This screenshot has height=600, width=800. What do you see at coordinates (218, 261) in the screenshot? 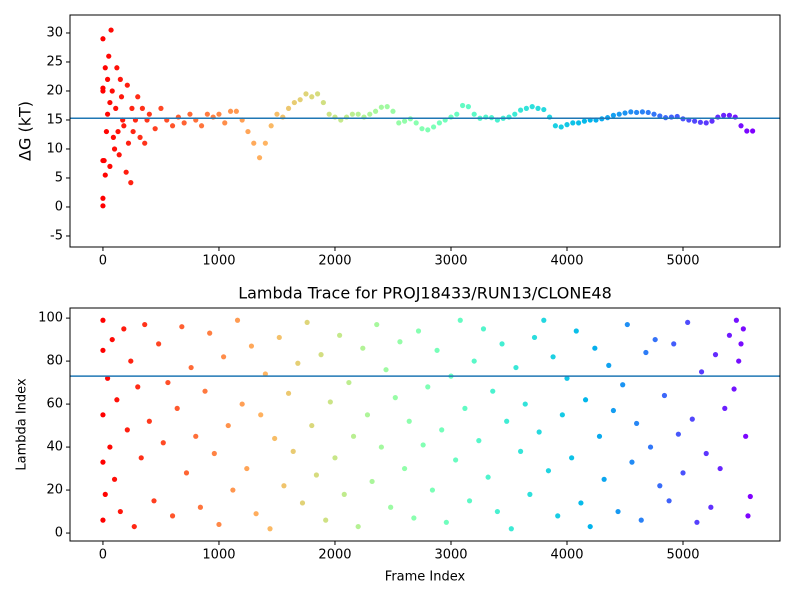
I see `x-tick-label: 1000` at bounding box center [218, 261].